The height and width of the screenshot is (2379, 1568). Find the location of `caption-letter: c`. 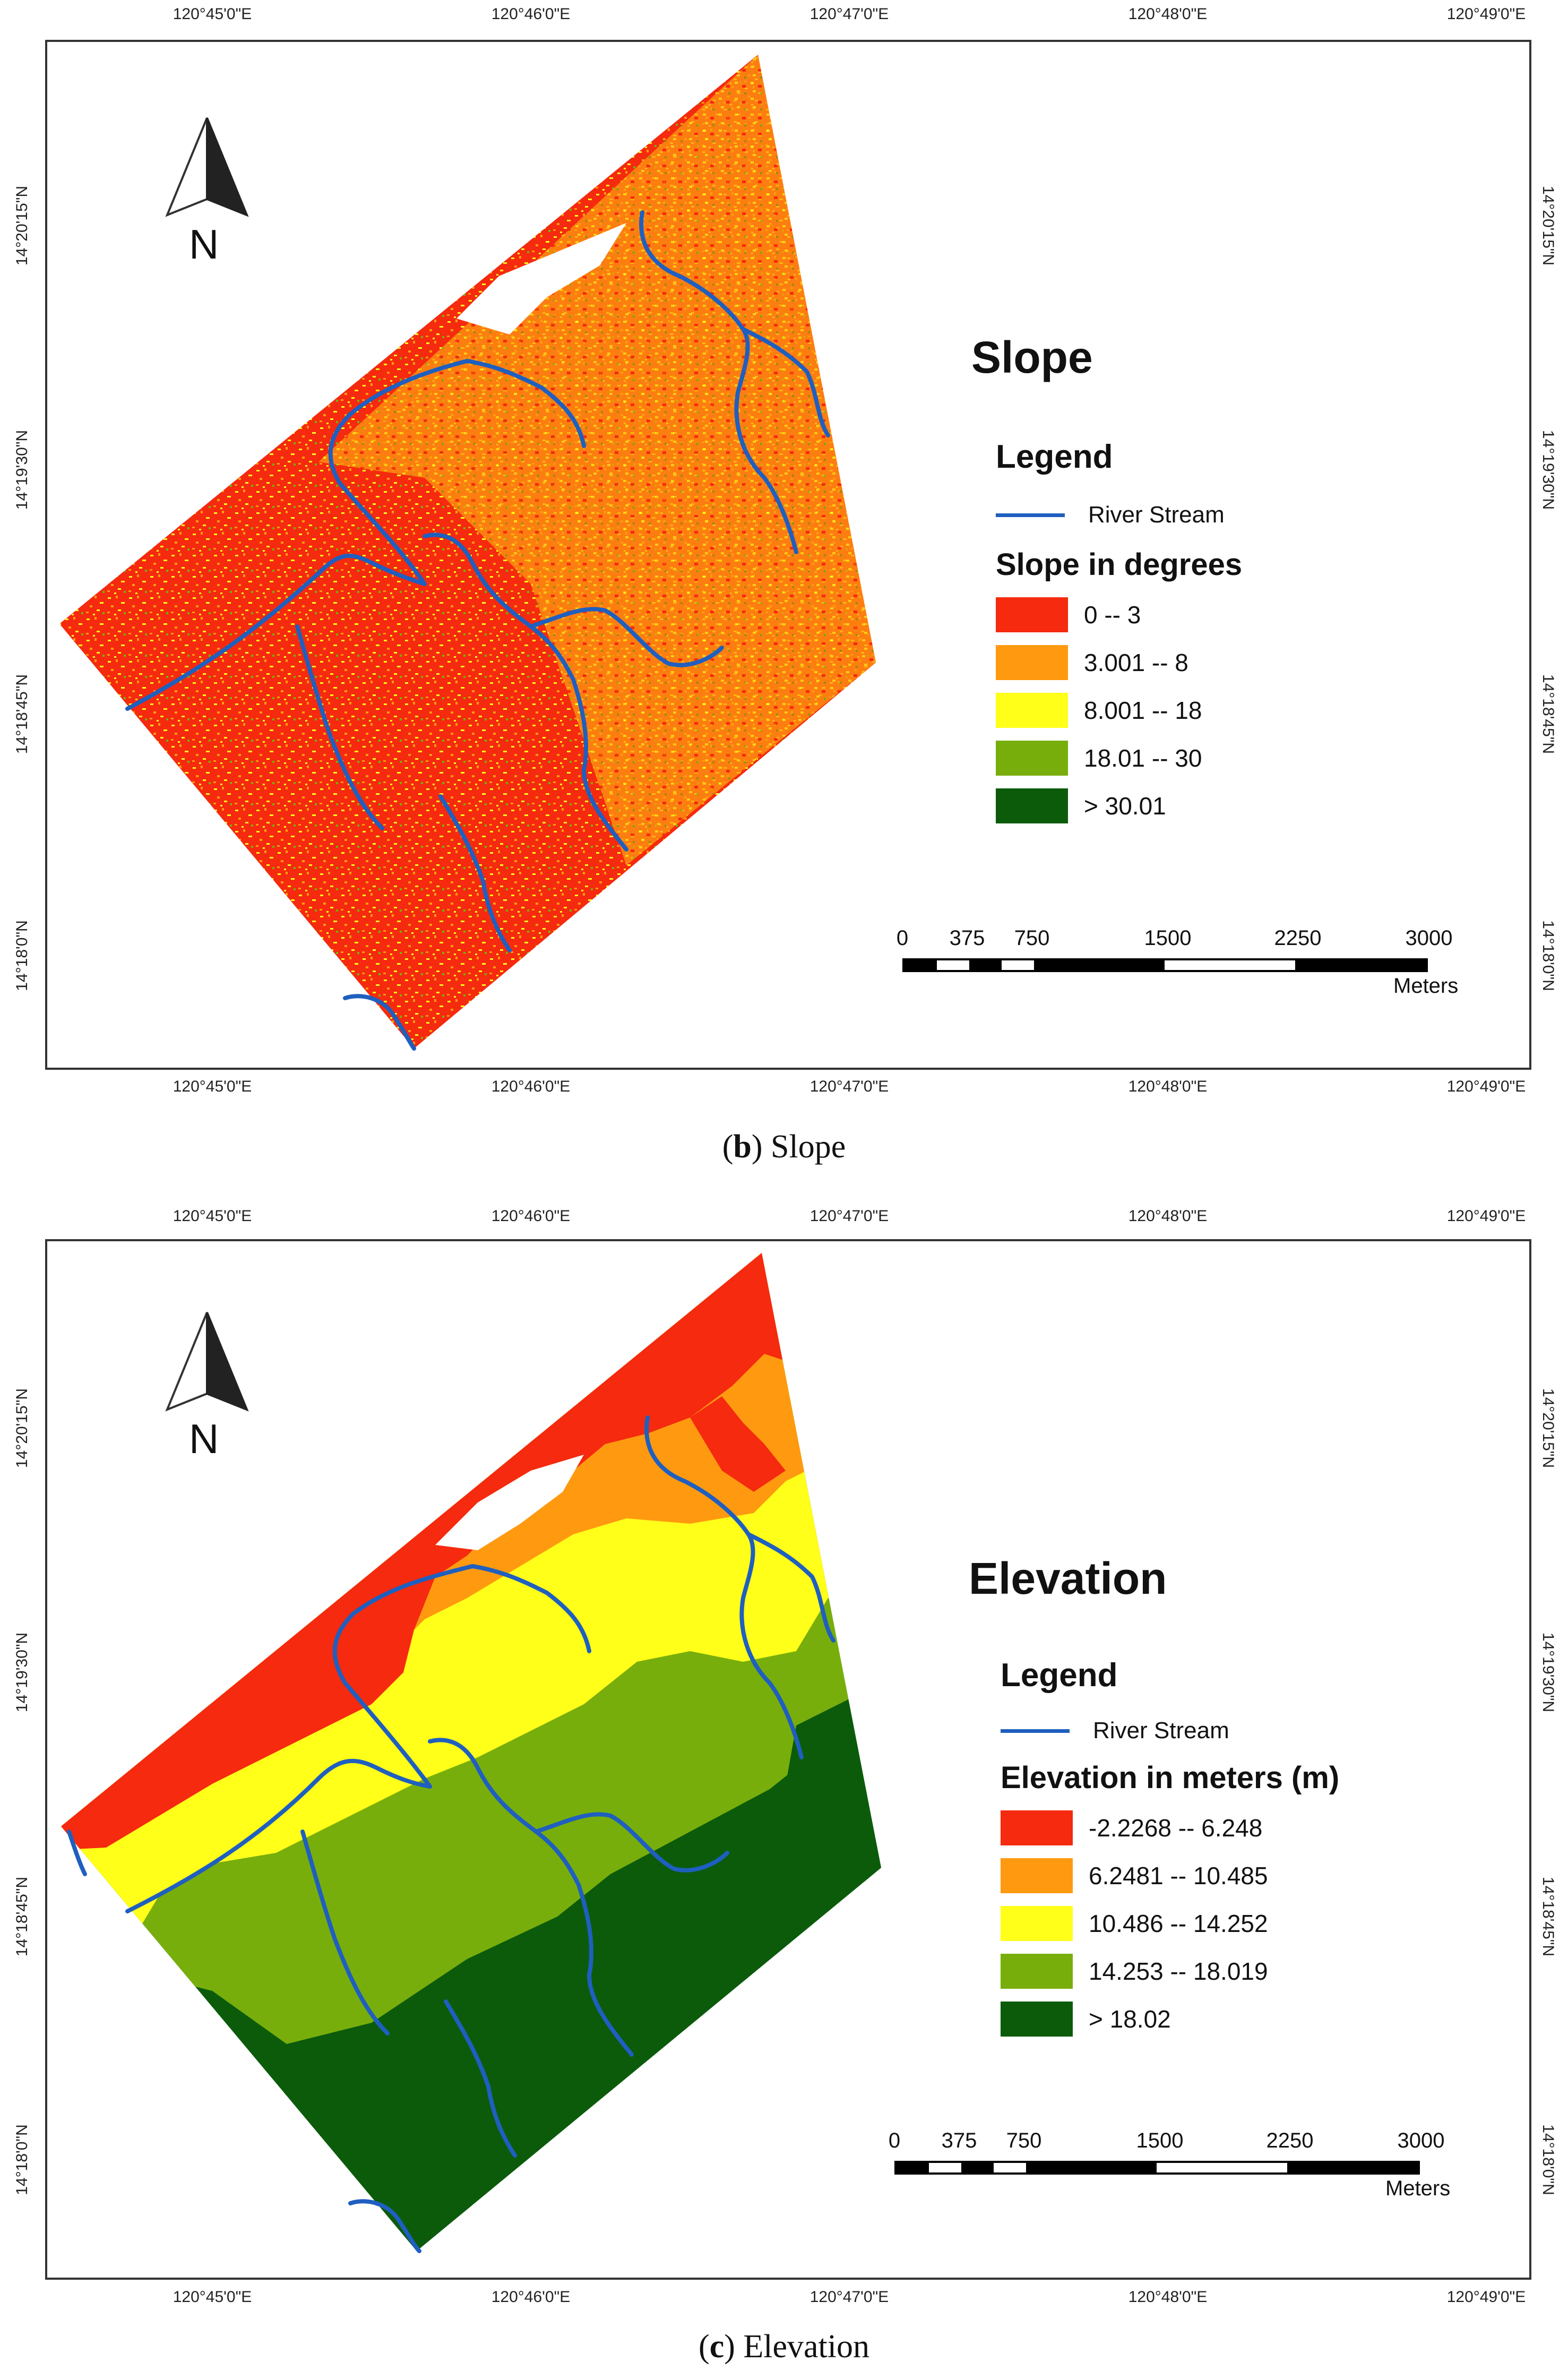

caption-letter: c is located at coordinates (717, 2347).